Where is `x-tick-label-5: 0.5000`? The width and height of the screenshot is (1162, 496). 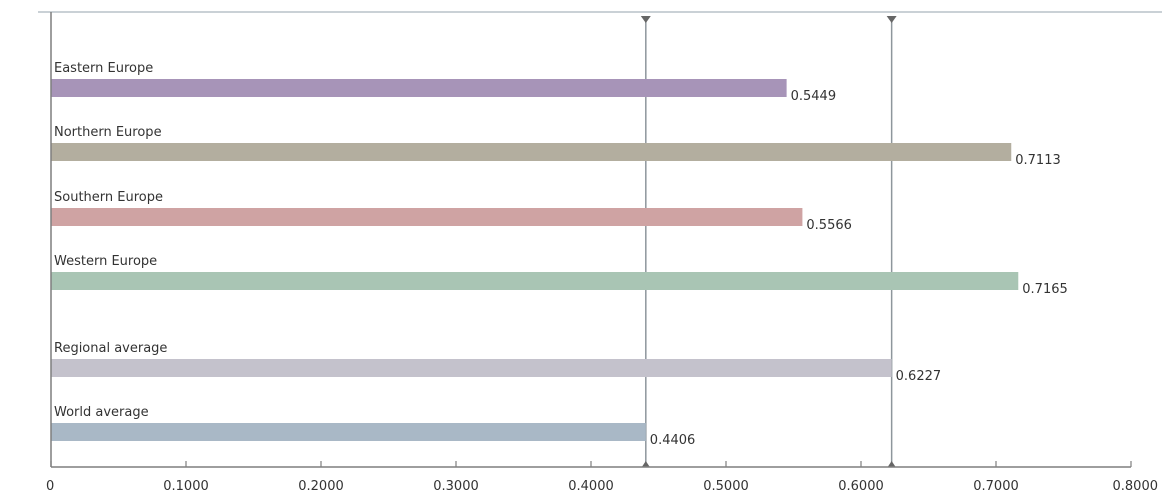
x-tick-label-5: 0.5000 is located at coordinates (726, 486).